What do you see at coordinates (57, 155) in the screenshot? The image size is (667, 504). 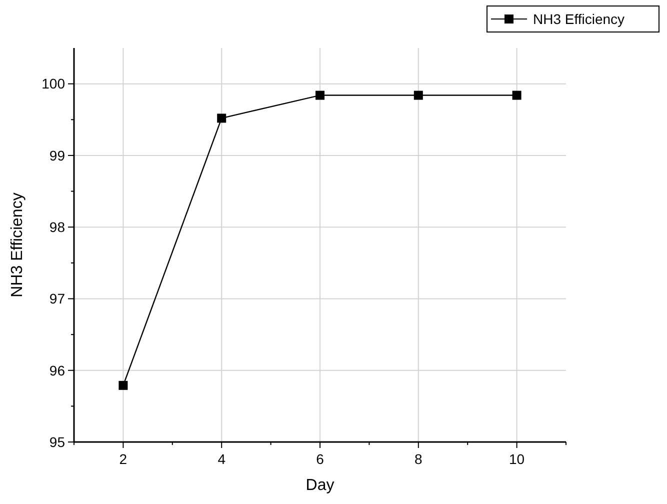 I see `y-tick-label: 99` at bounding box center [57, 155].